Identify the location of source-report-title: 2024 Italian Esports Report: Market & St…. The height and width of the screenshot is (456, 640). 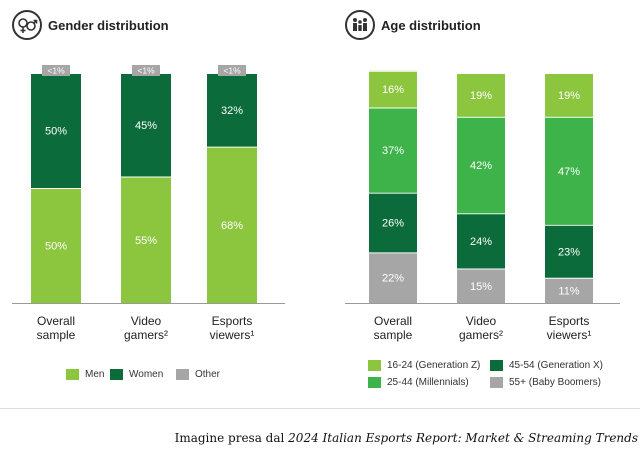
(463, 438).